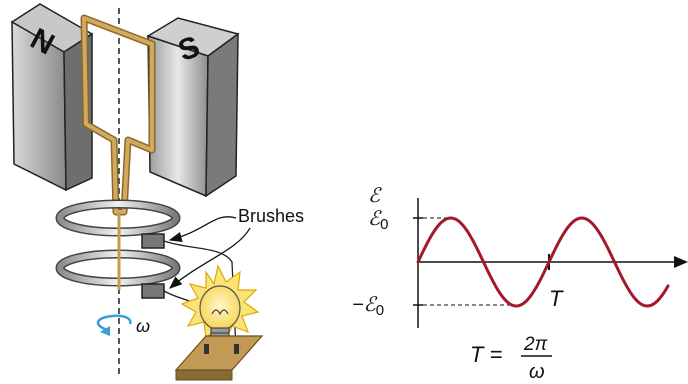 This screenshot has height=384, width=688. Describe the element at coordinates (537, 372) in the screenshot. I see `formula-denominator: ω` at that location.